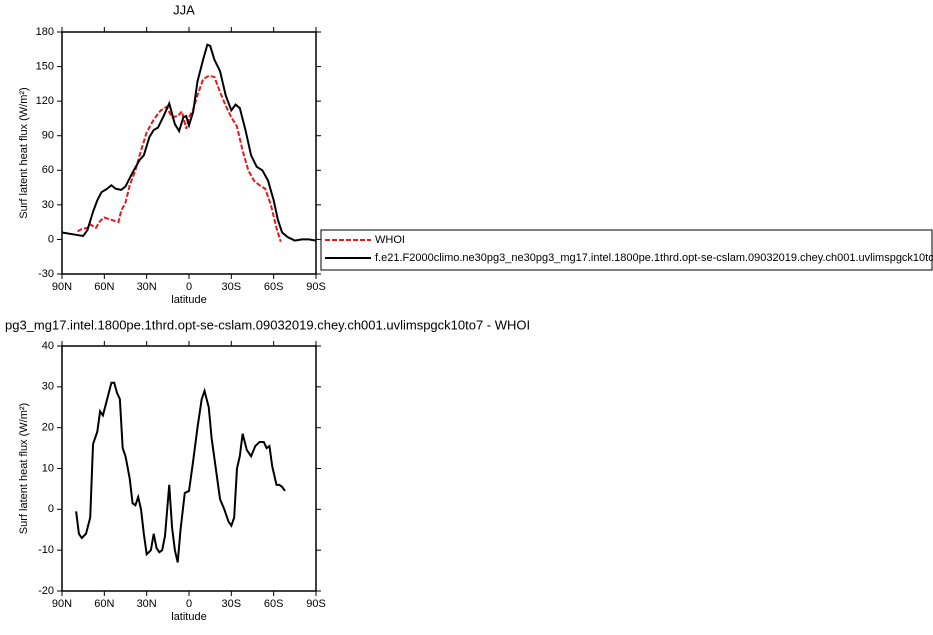 The height and width of the screenshot is (635, 933). I want to click on y-tick-label: 40, so click(48, 346).